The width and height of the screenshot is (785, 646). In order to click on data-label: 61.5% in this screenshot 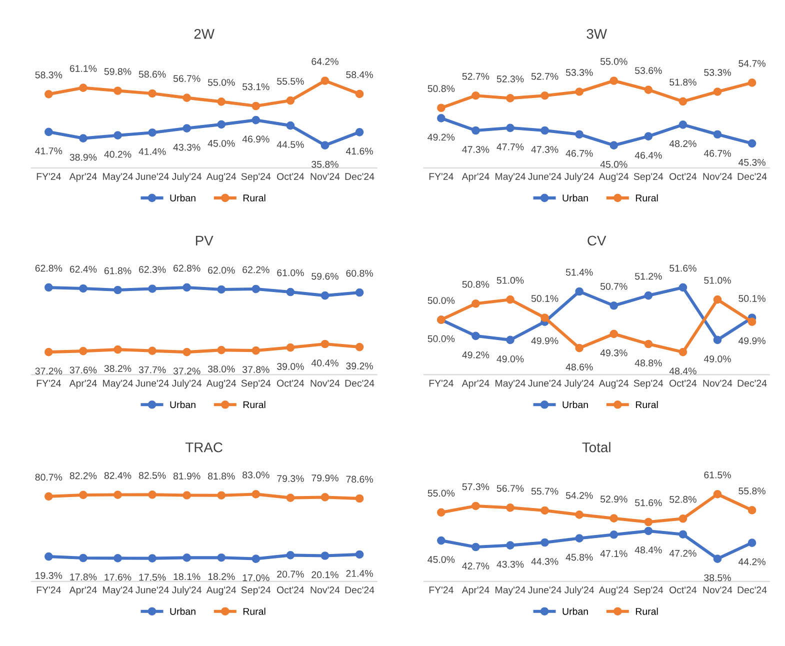, I will do `click(717, 474)`.